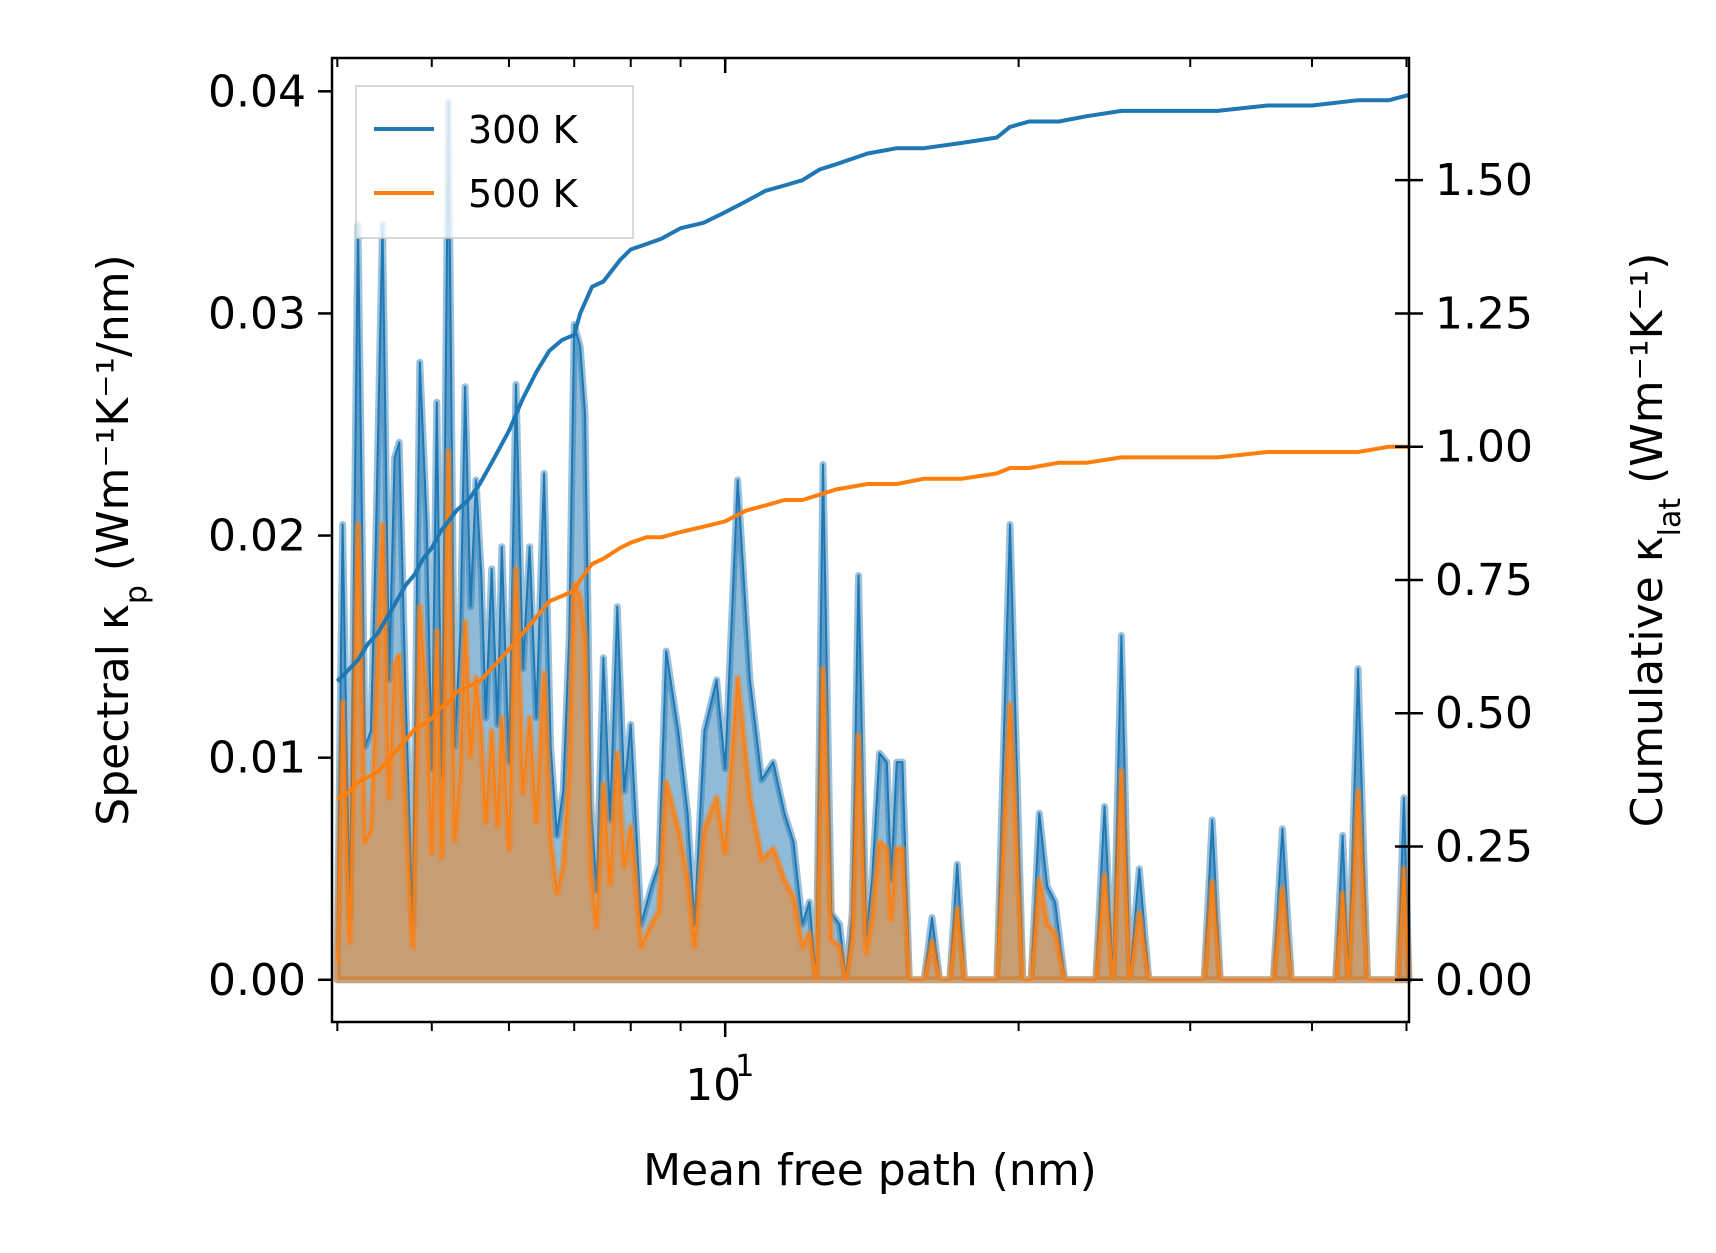  I want to click on left-axis-title-units: (Wm⁻¹K⁻¹/nm), so click(113, 419).